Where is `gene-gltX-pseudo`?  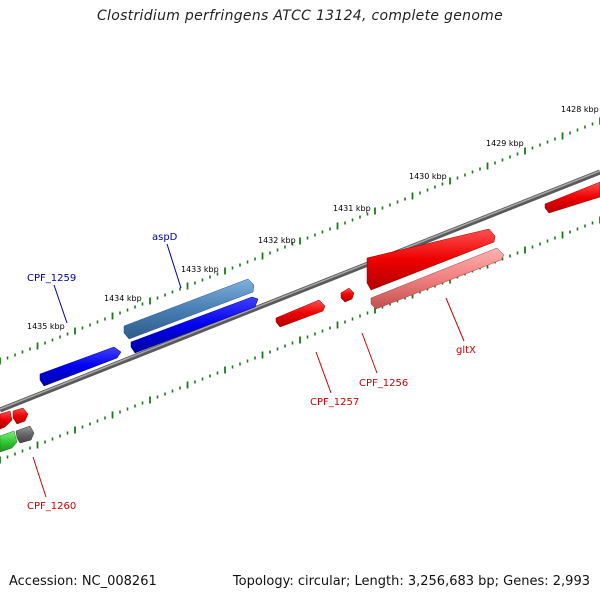
gene-gltX-pseudo is located at coordinates (437, 278).